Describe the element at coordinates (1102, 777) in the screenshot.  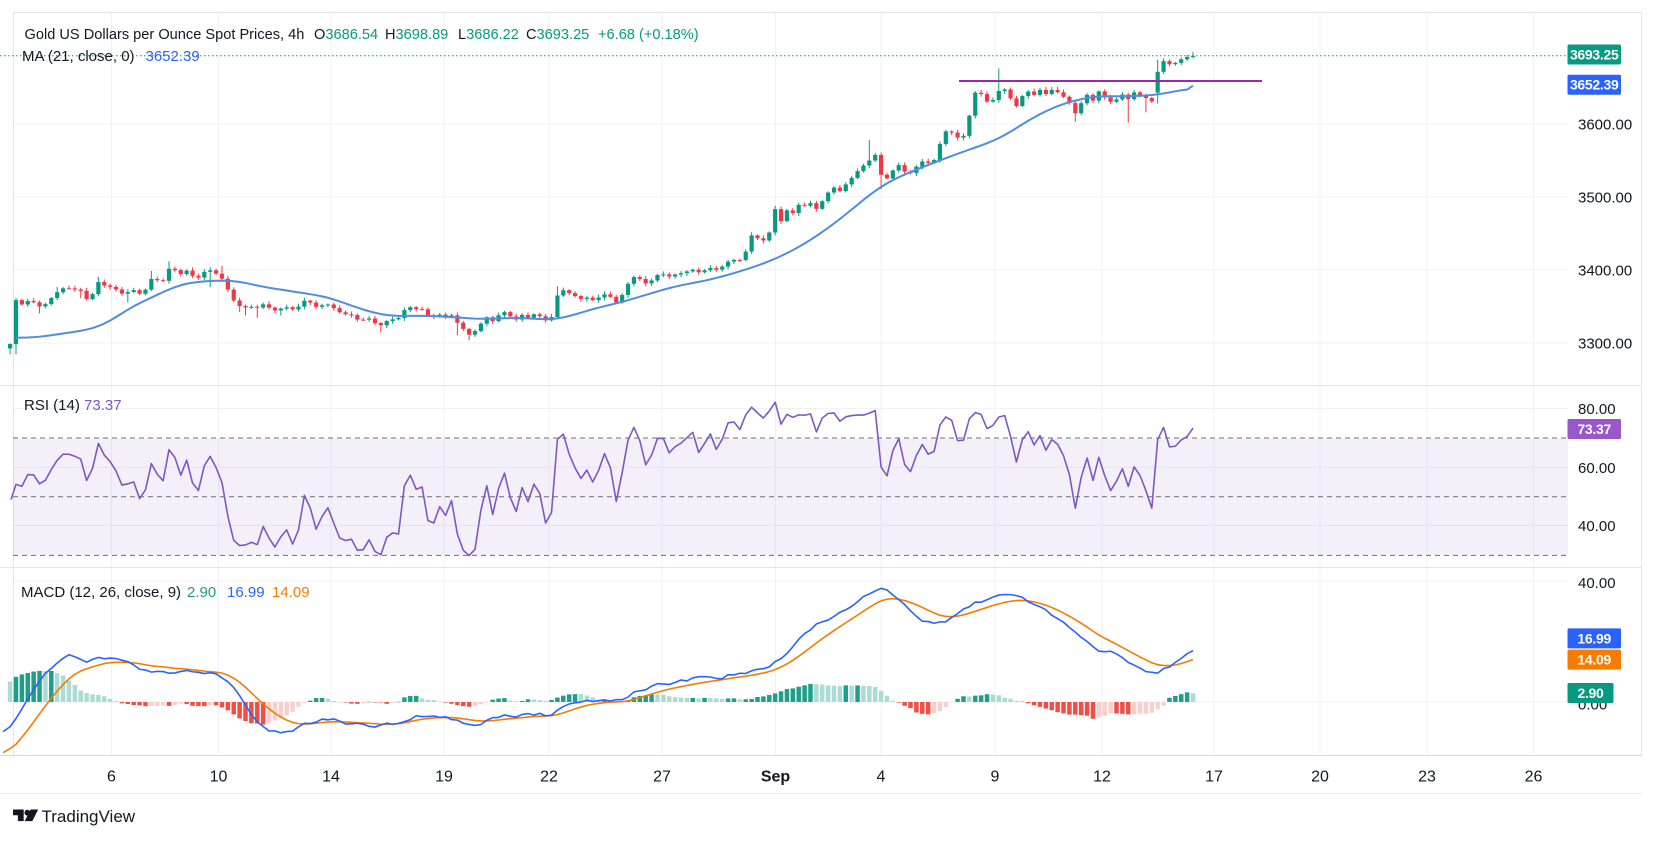
I see `svg-text: 12` at that location.